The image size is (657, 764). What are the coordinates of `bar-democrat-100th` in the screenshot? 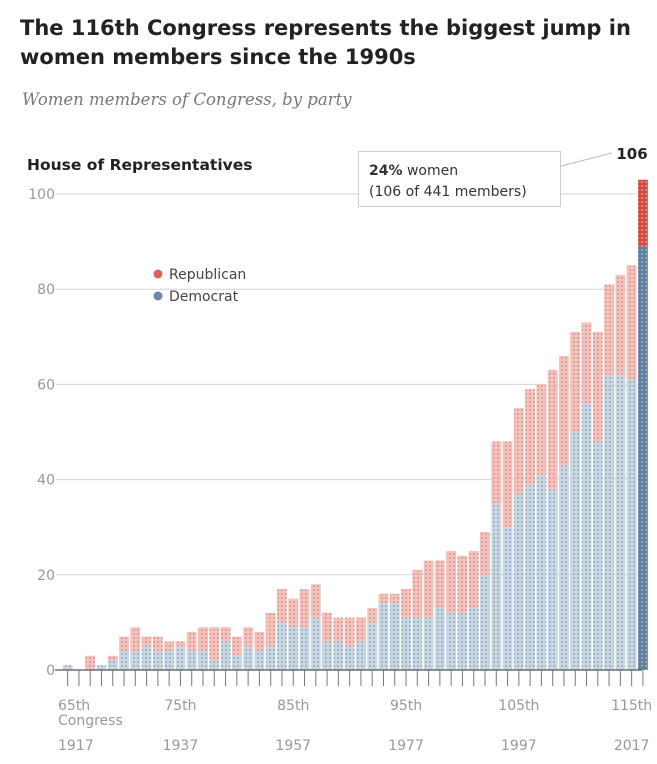 It's located at (462, 641).